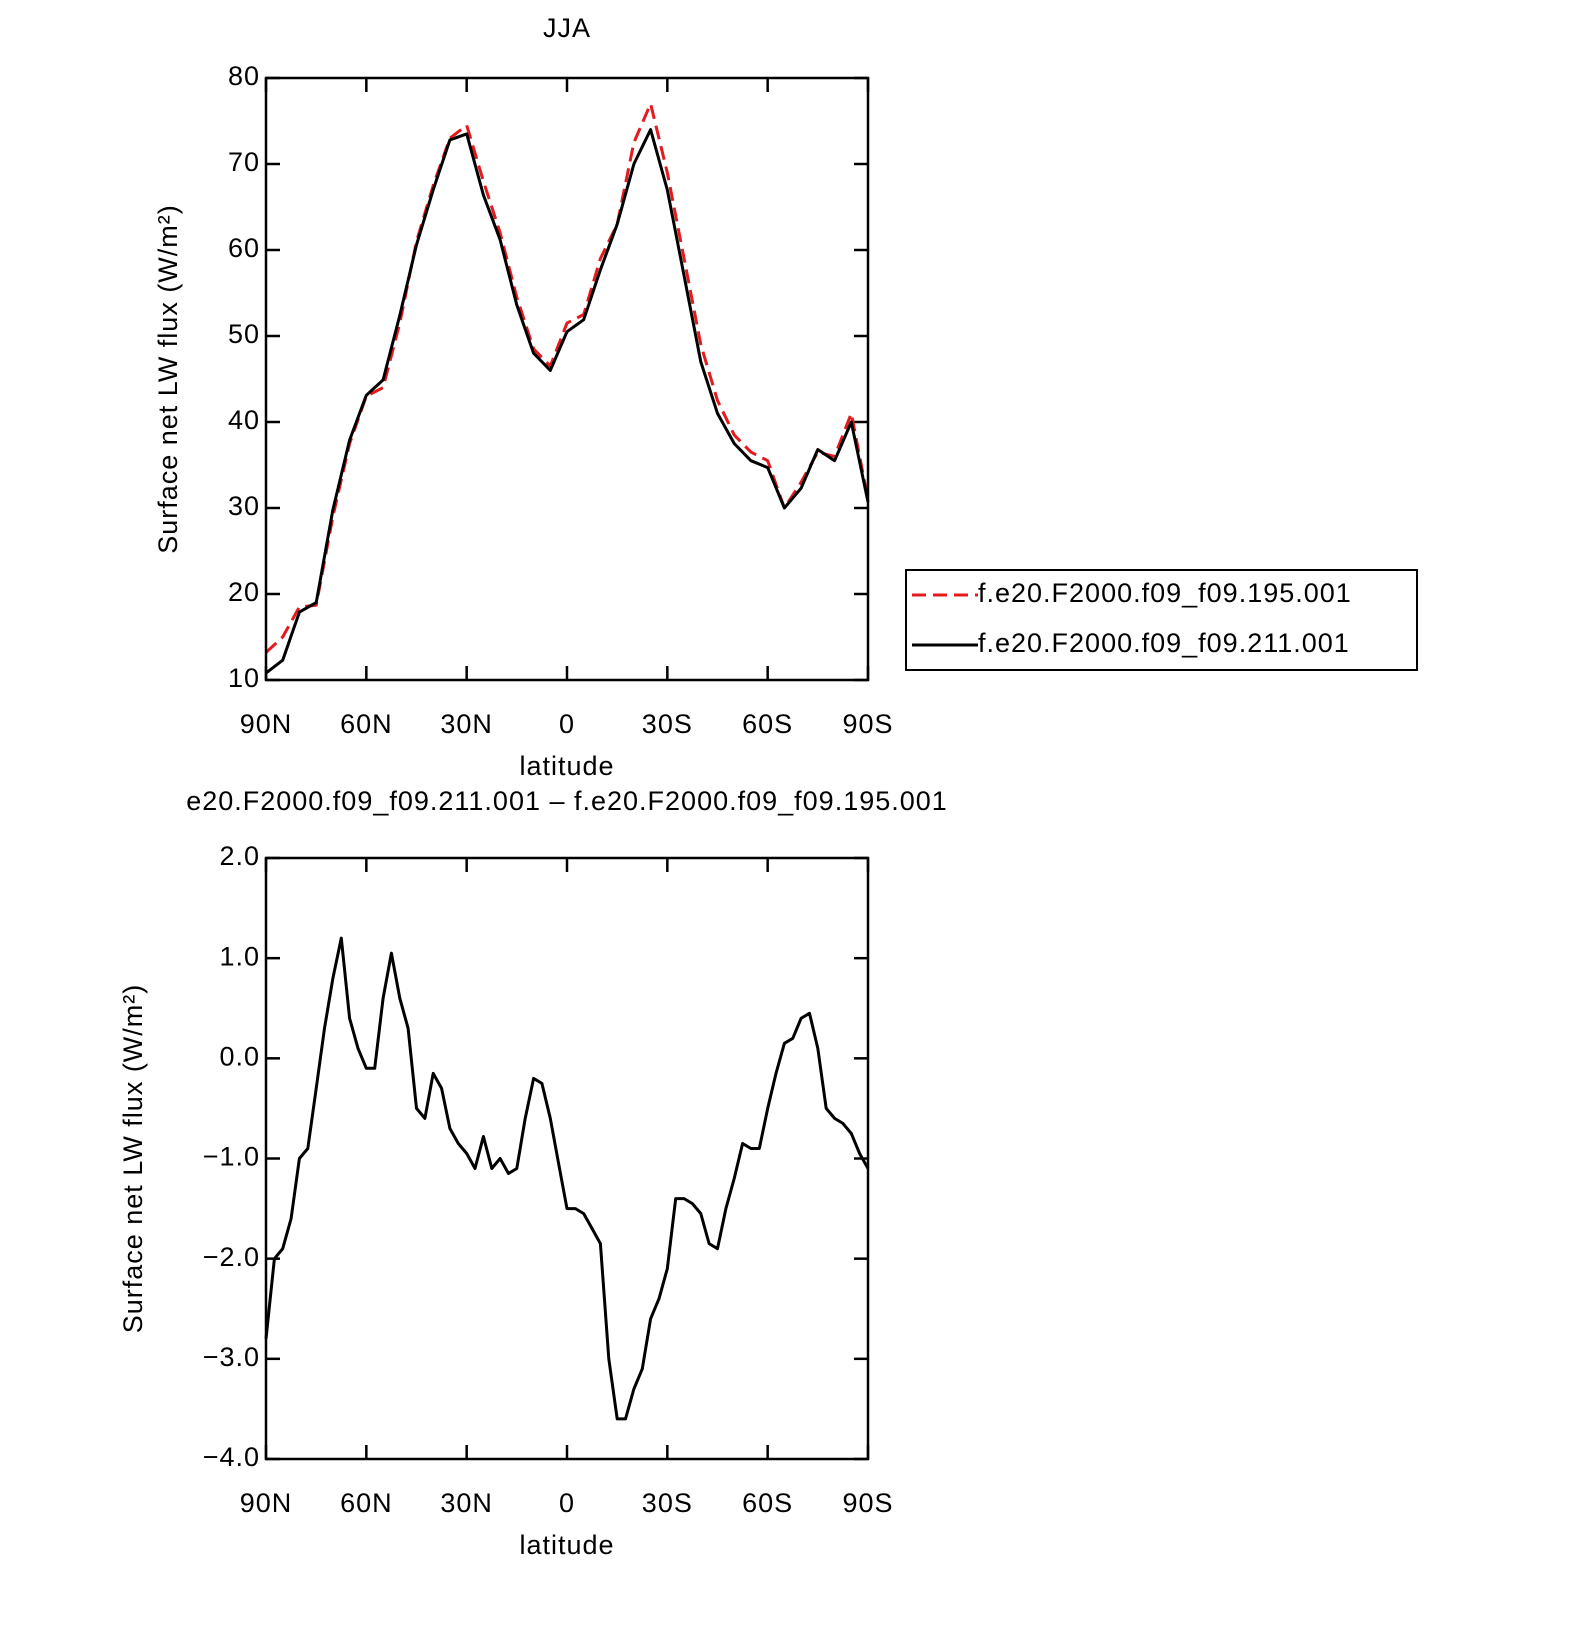 The image size is (1591, 1641). I want to click on y-tick-label: 1.0, so click(239, 956).